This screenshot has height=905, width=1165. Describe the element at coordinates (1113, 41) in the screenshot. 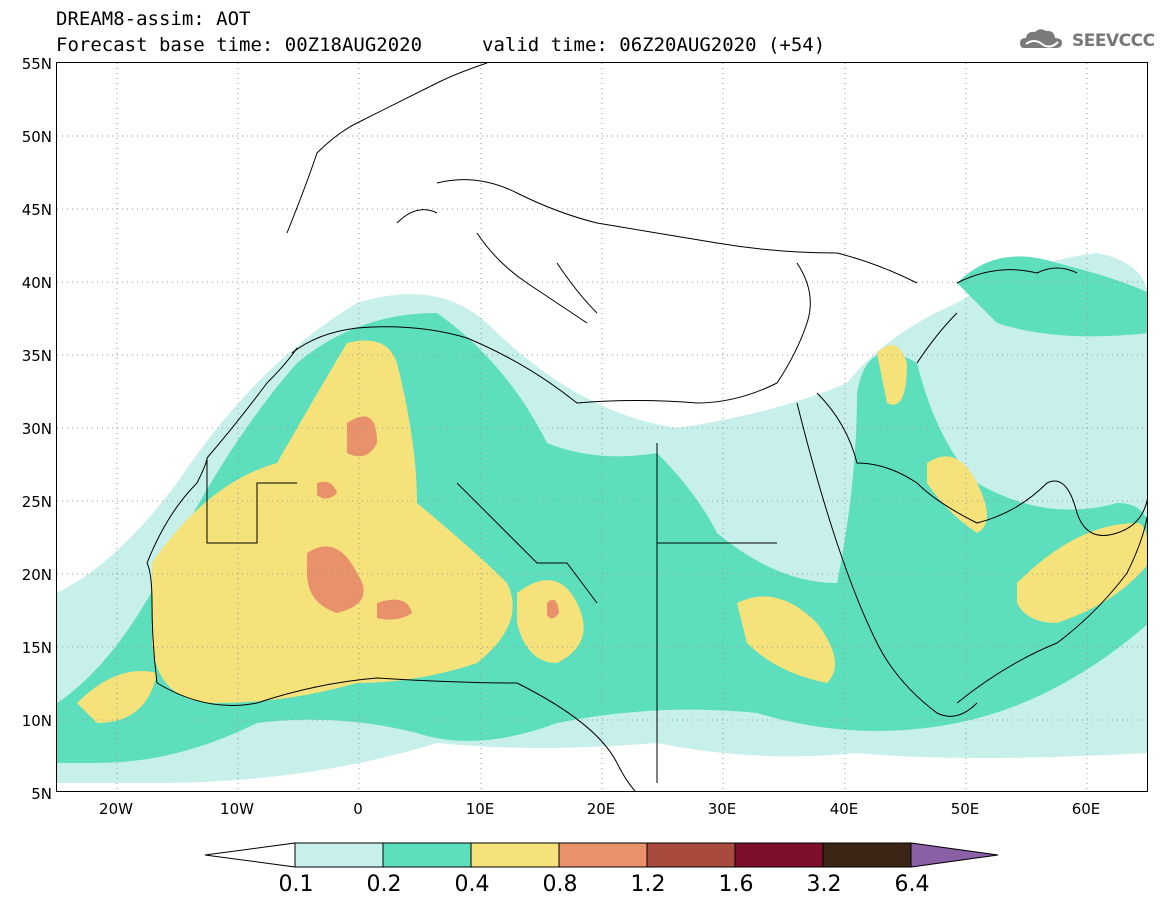

I see `logo-text: SEEVCCC` at that location.